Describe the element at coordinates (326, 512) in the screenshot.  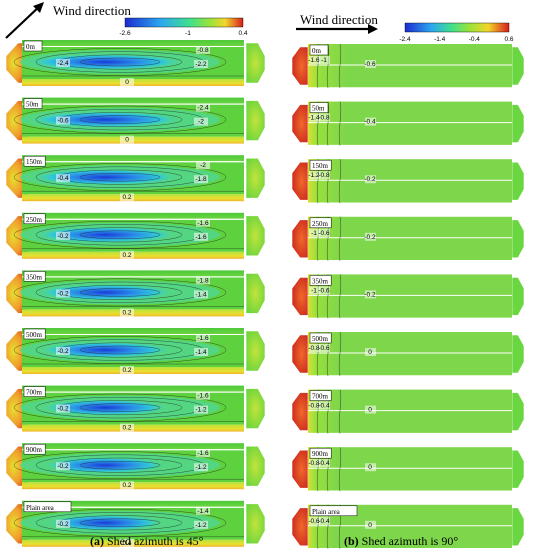
I see `panel-label: Plain area` at that location.